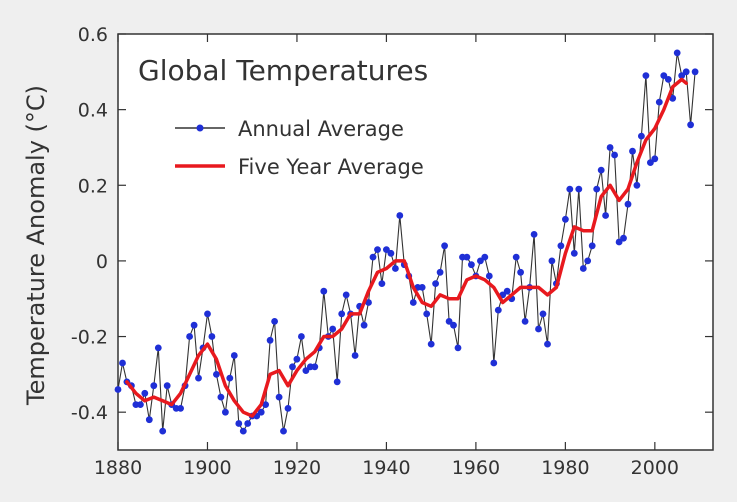 This screenshot has height=502, width=737. What do you see at coordinates (89, 338) in the screenshot?
I see `y-tick-label: -0.2` at bounding box center [89, 338].